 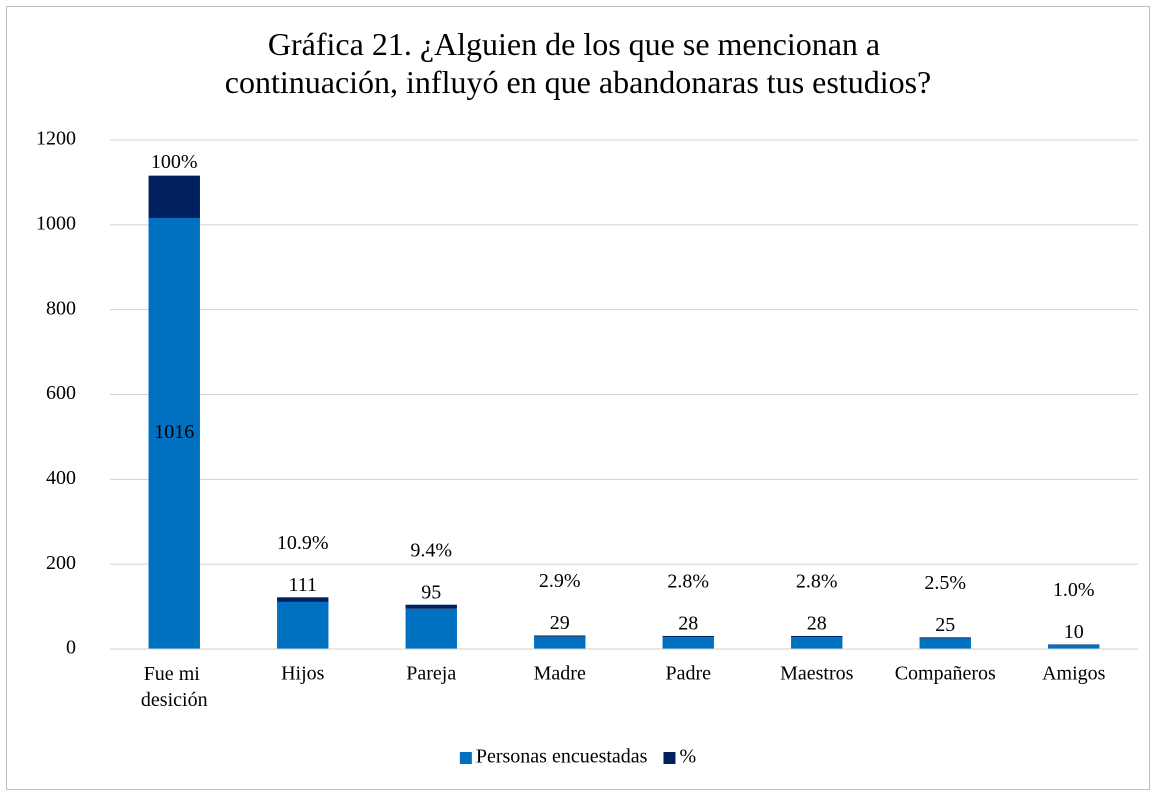 What do you see at coordinates (945, 583) in the screenshot?
I see `data-label: 2.5%` at bounding box center [945, 583].